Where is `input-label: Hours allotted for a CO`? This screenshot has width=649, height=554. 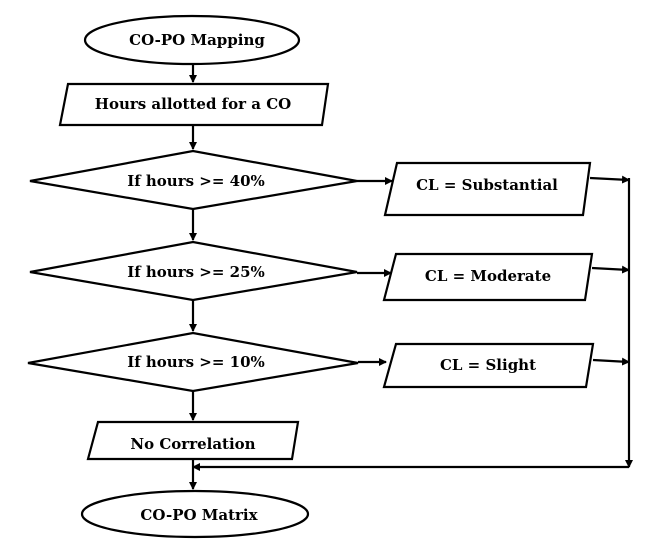 input-label: Hours allotted for a CO is located at coordinates (193, 104).